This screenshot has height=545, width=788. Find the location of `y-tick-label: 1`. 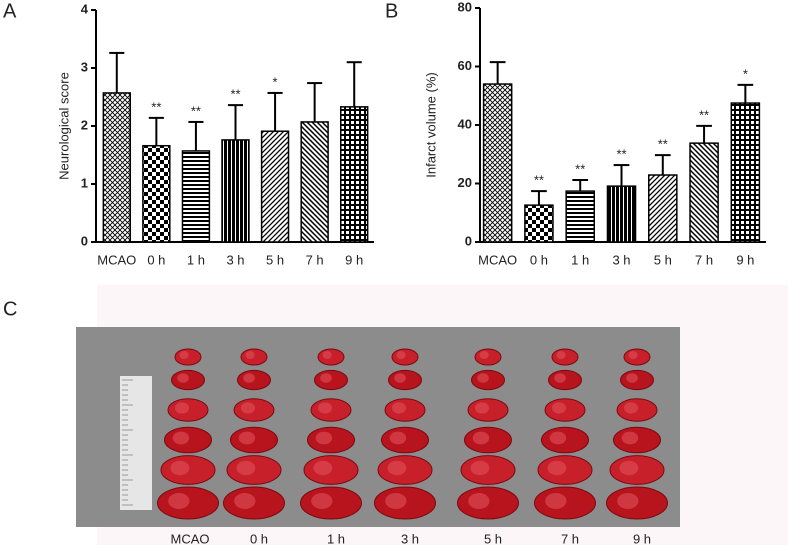

y-tick-label: 1 is located at coordinates (84, 182).